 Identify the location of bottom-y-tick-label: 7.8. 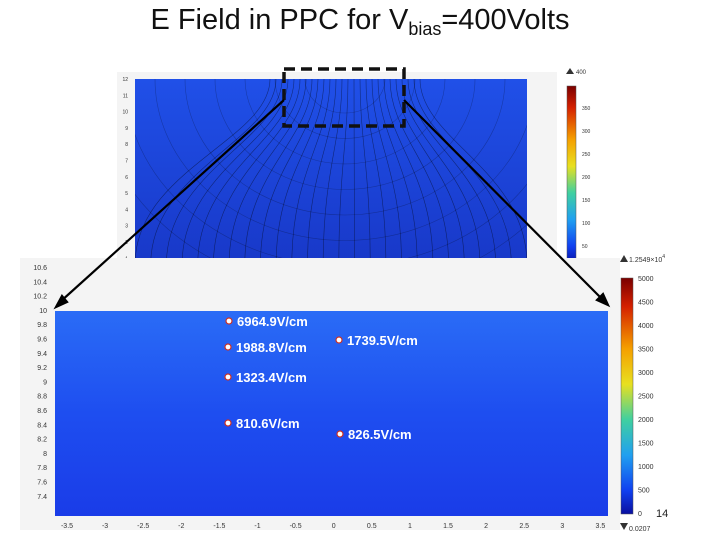
(42, 468).